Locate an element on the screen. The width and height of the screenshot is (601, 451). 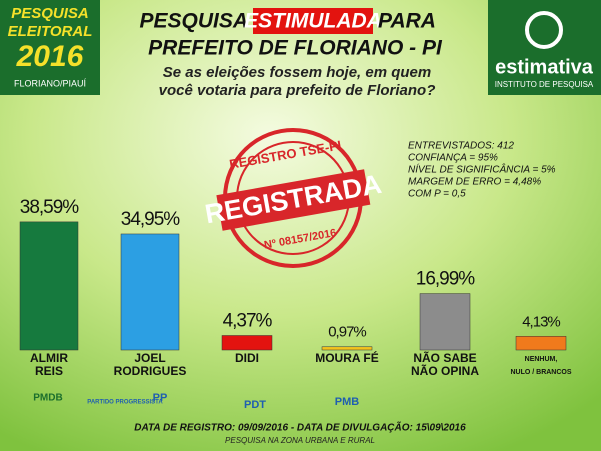
stat-line: COM P = 0,5 is located at coordinates (437, 194).